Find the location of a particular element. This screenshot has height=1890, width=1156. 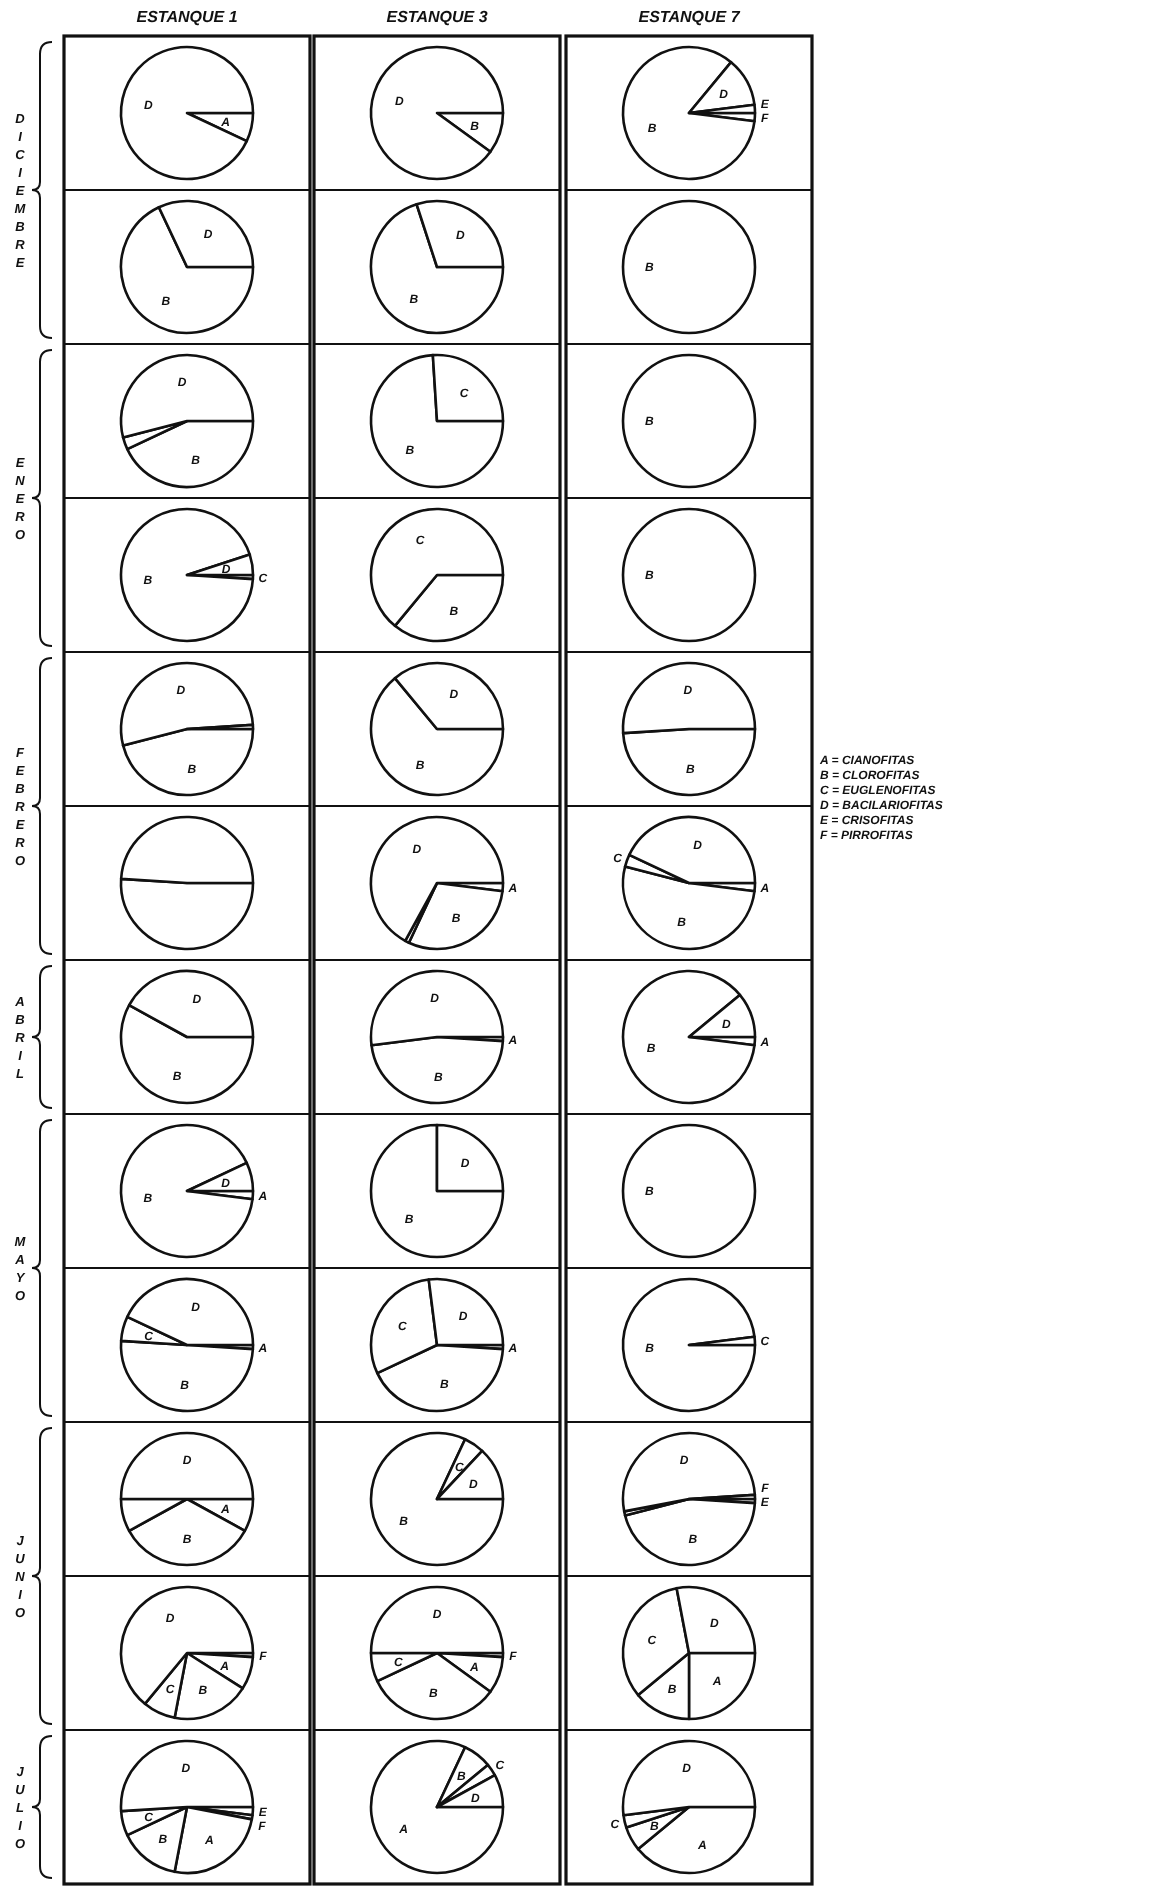

chart-title: ESTANQUE 7 is located at coordinates (689, 17).